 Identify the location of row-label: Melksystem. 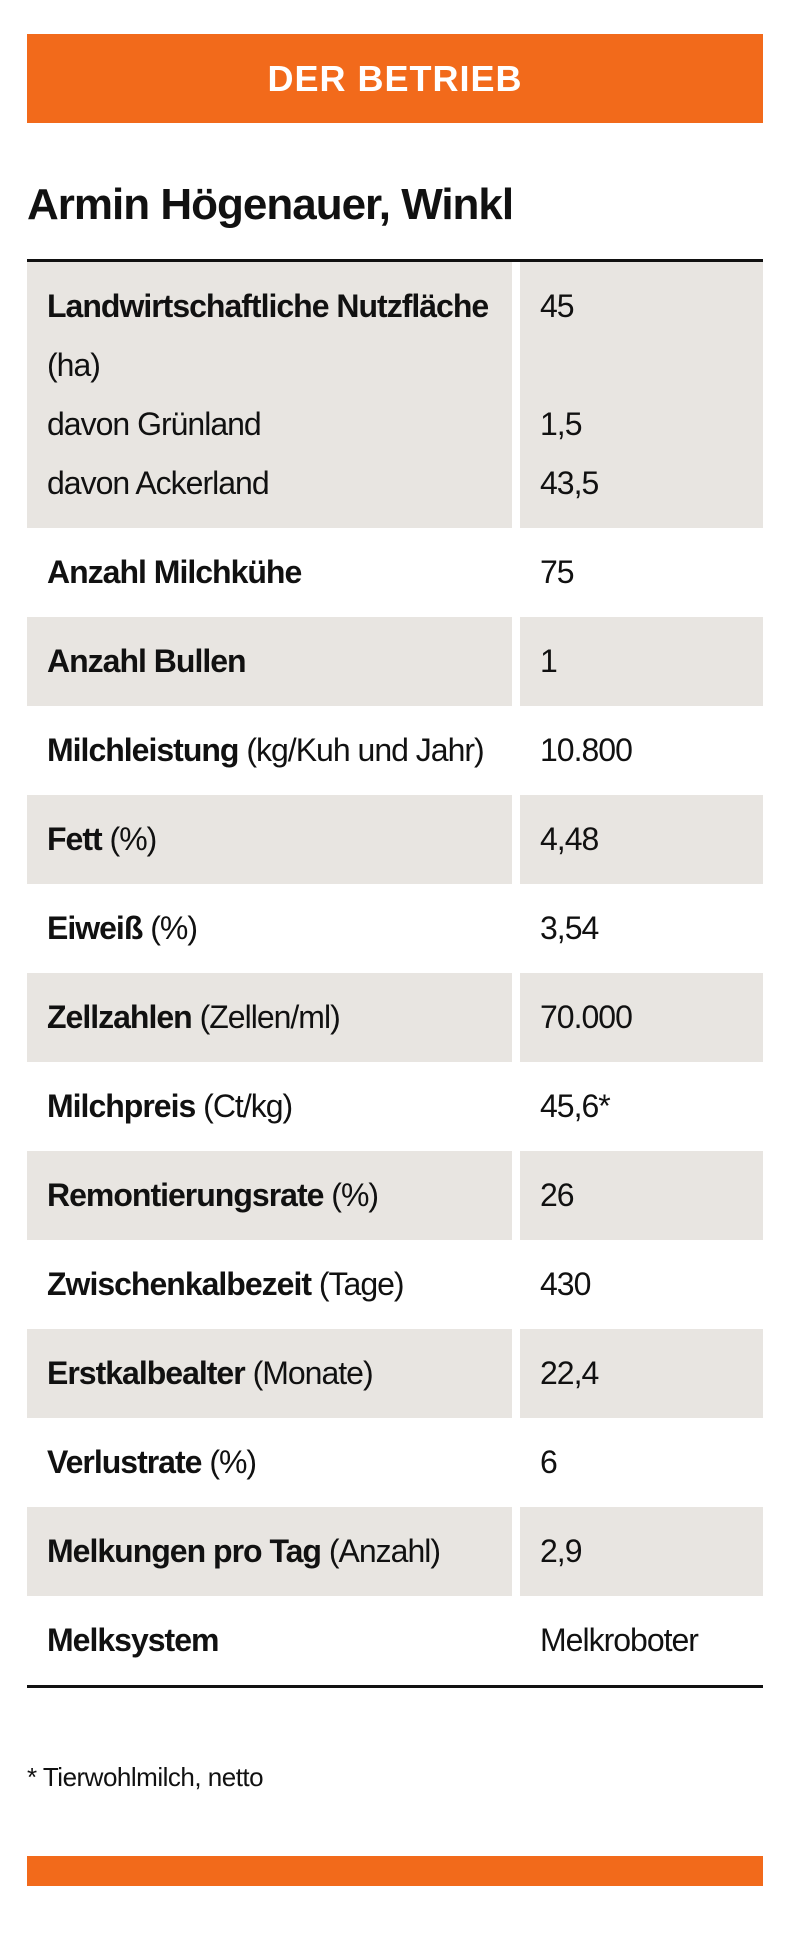
(133, 1640).